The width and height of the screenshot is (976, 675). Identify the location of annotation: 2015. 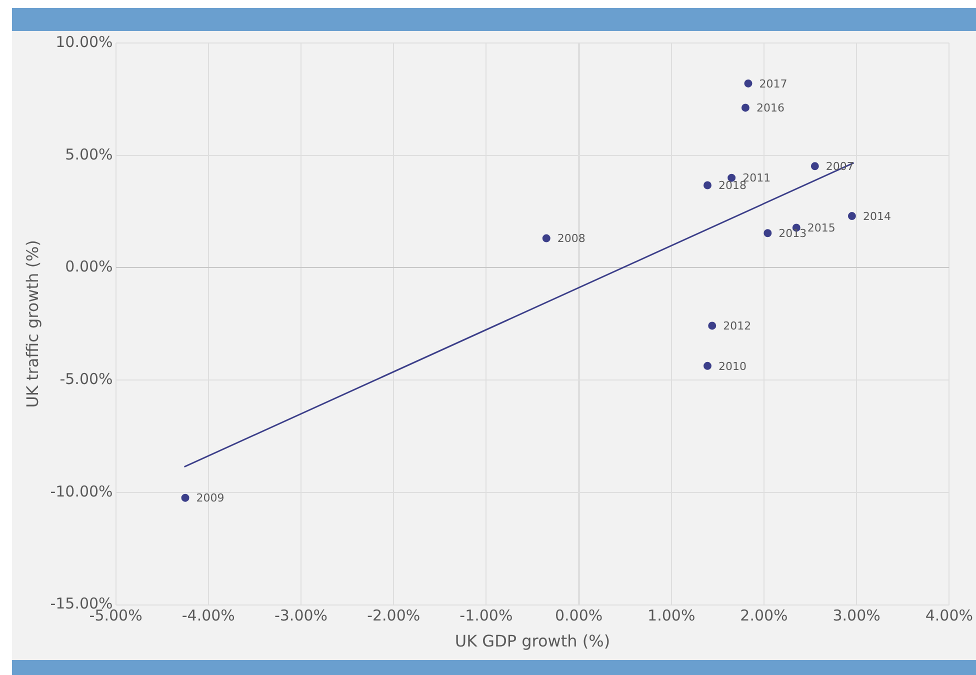
(821, 228).